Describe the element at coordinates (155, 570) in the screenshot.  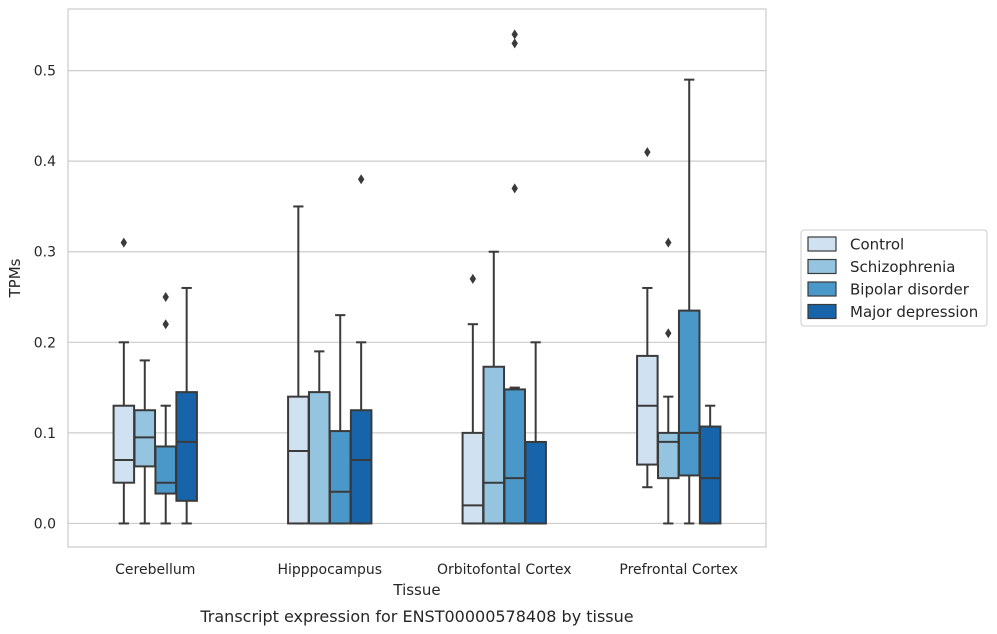
I see `x-tick-label: Cerebellum` at that location.